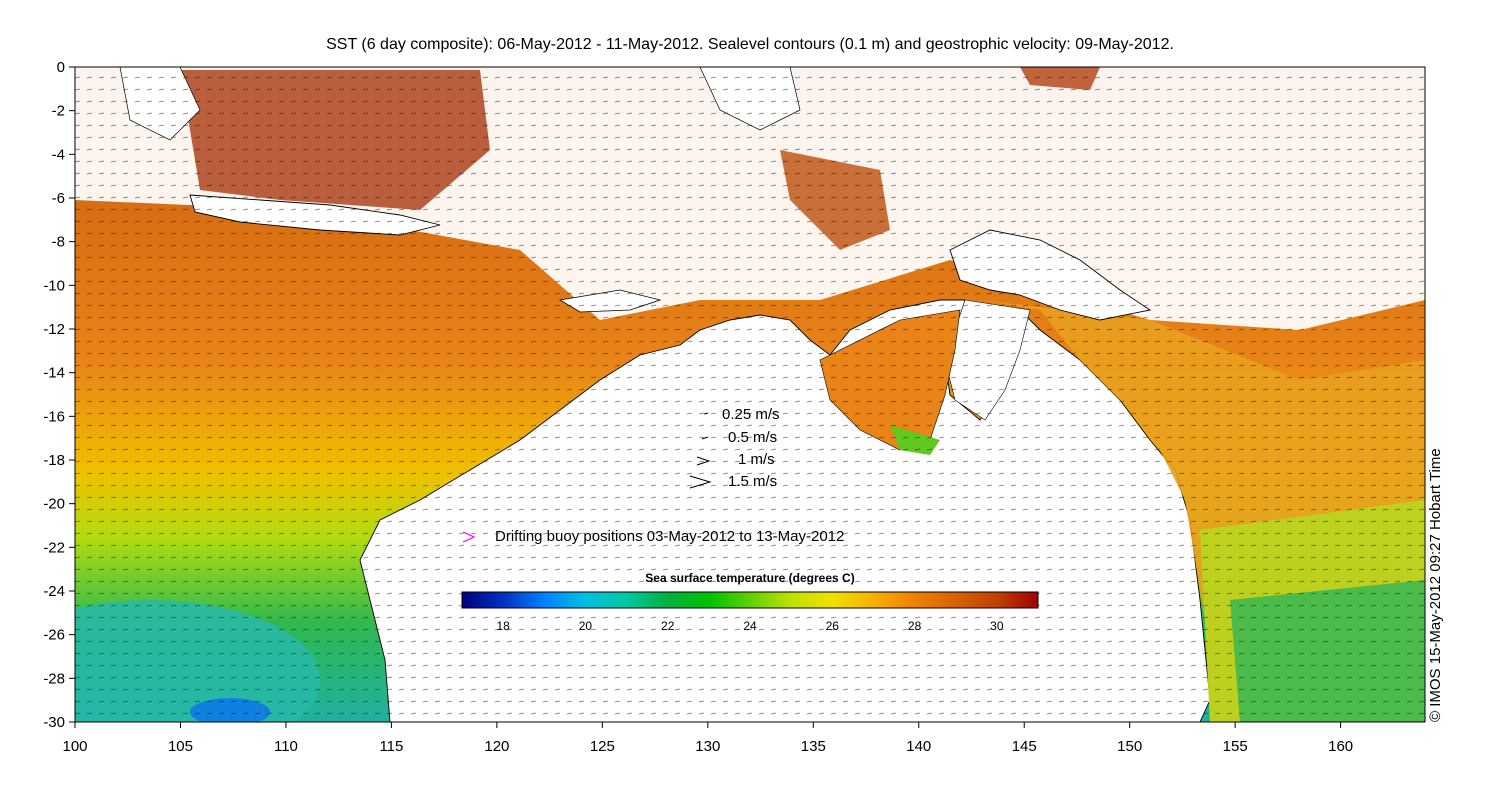  I want to click on x-axis: 100 105 110 115 120 125 130 135 140 145 150 155 160, so click(707, 738).